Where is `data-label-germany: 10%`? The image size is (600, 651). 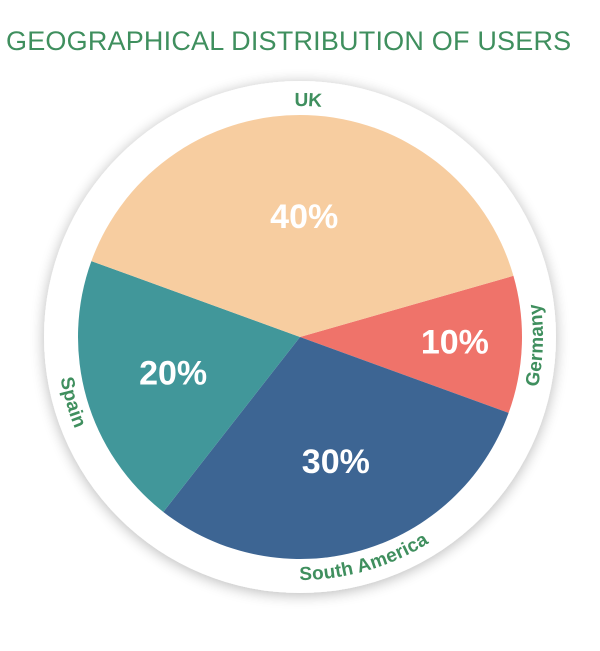
data-label-germany: 10% is located at coordinates (455, 342).